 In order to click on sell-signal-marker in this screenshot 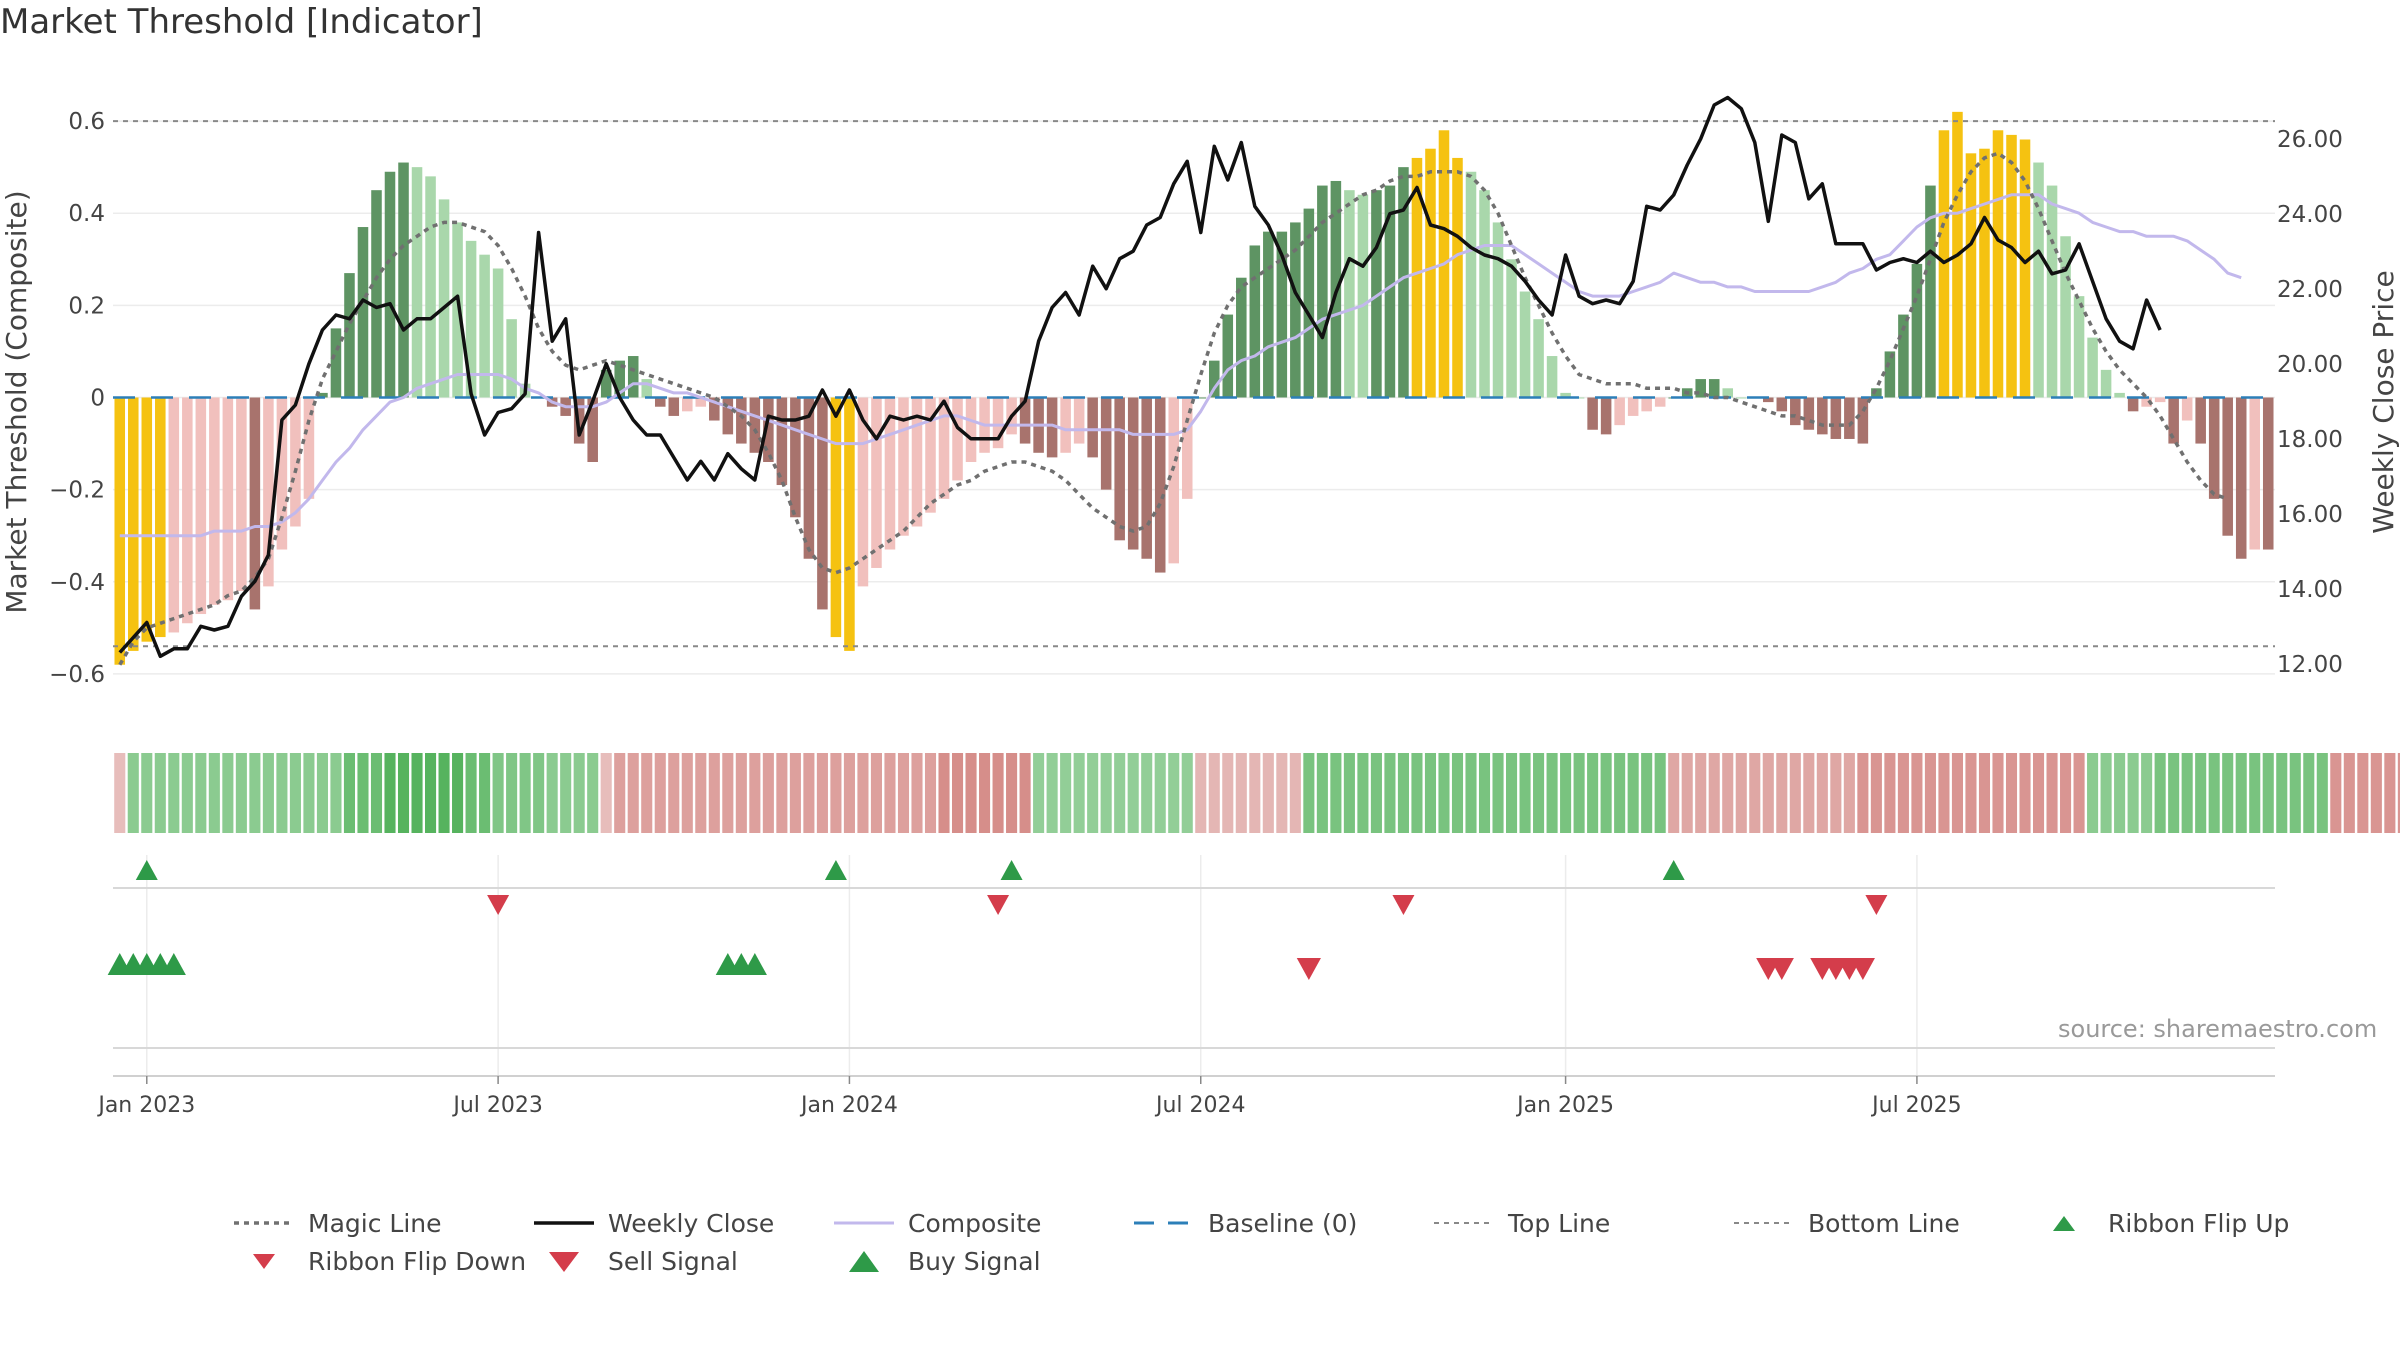, I will do `click(1862, 969)`.